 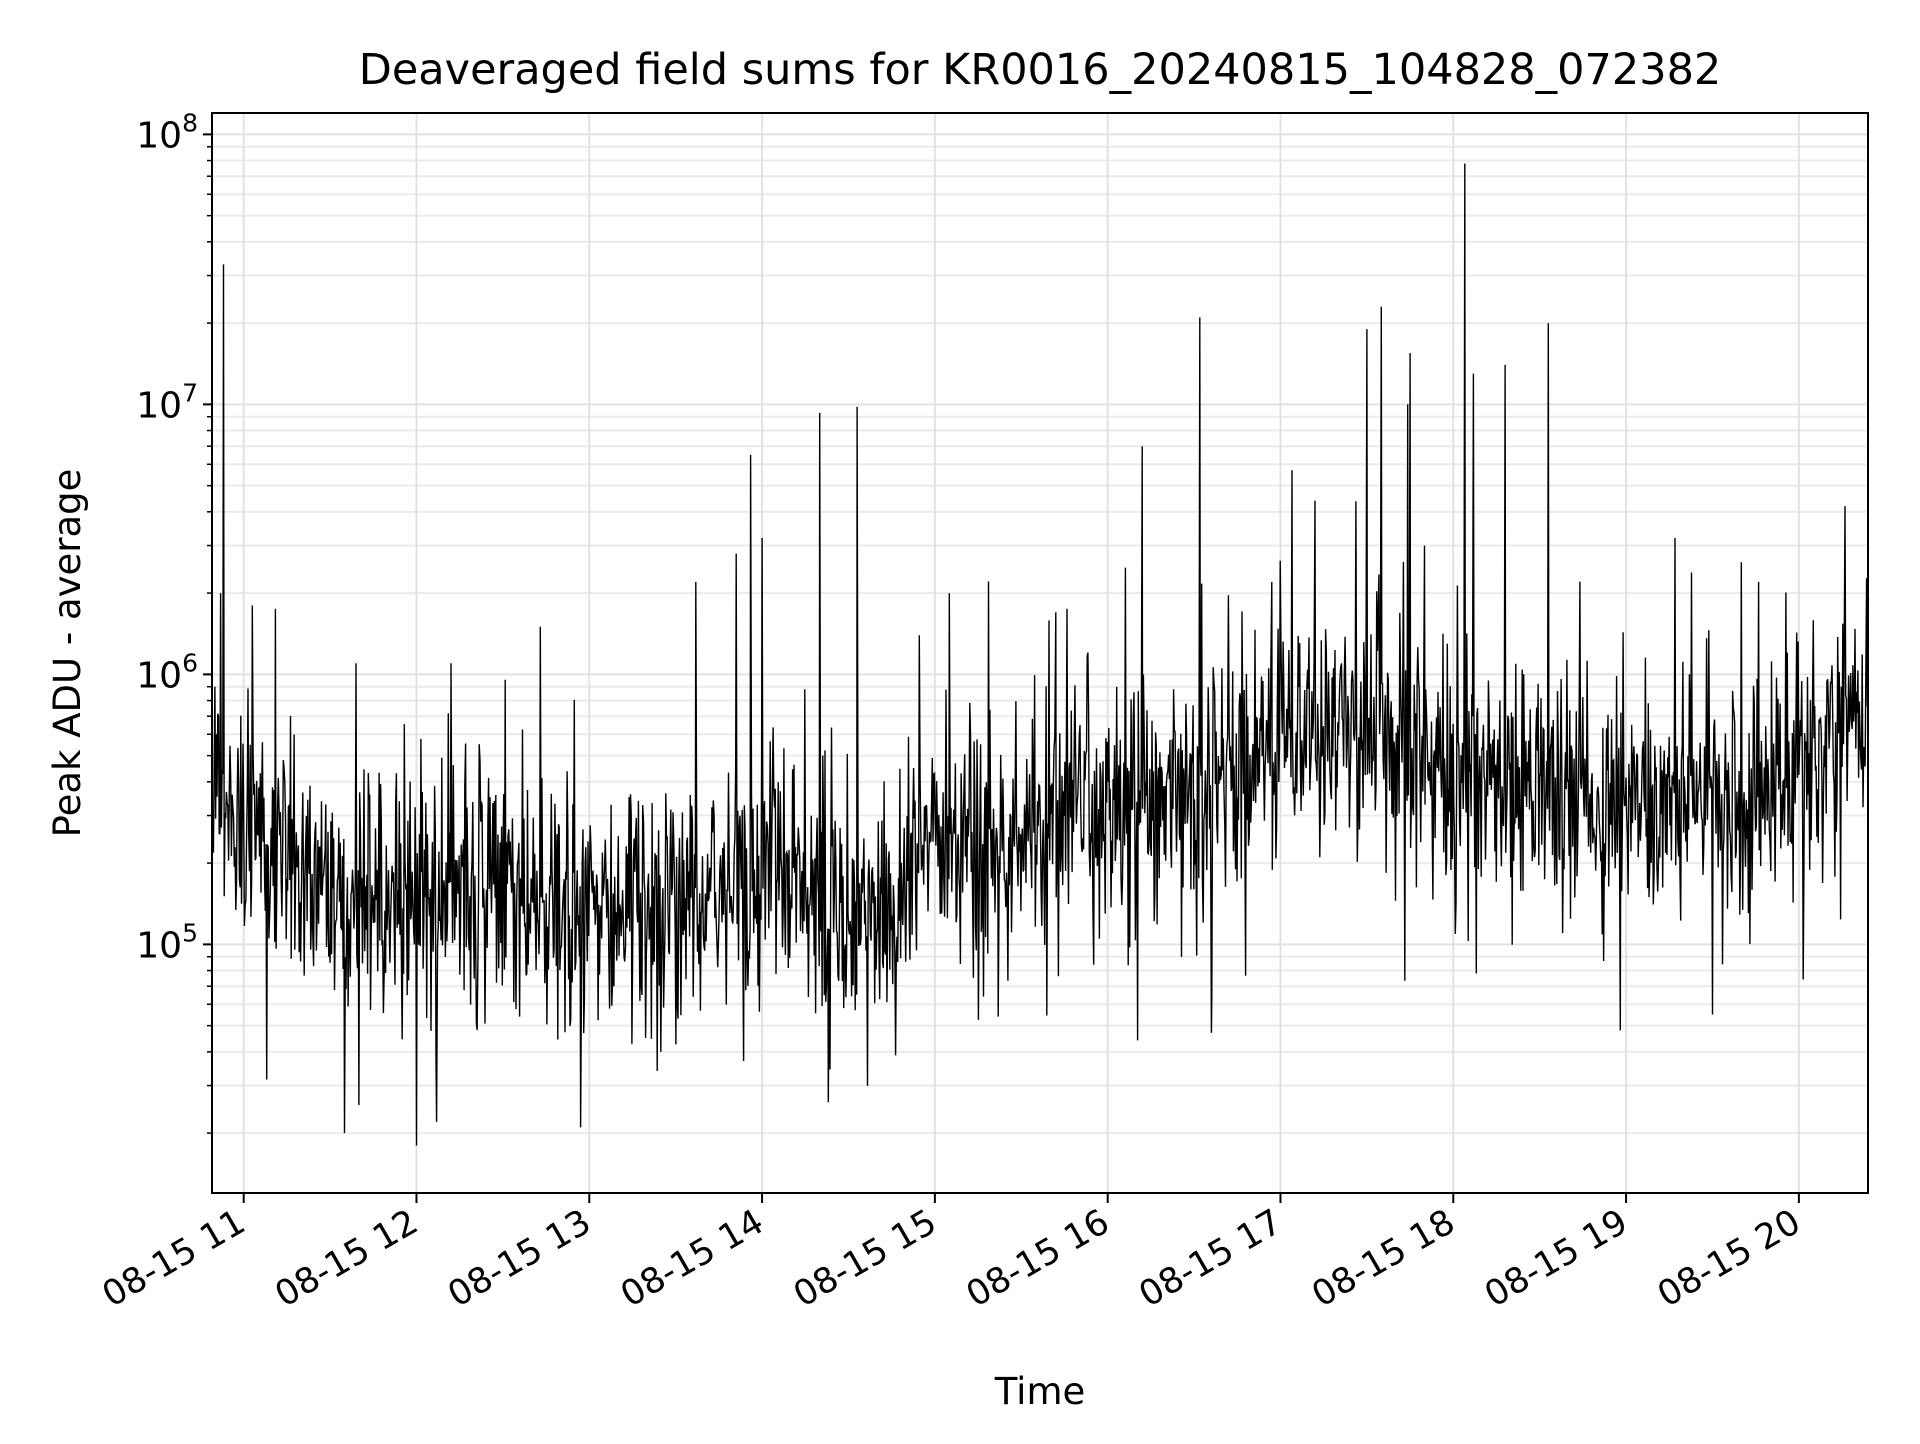 I want to click on y-axis-ticks: 10⁵ 10⁶ 10⁷ 10⁸, so click(x=174, y=621).